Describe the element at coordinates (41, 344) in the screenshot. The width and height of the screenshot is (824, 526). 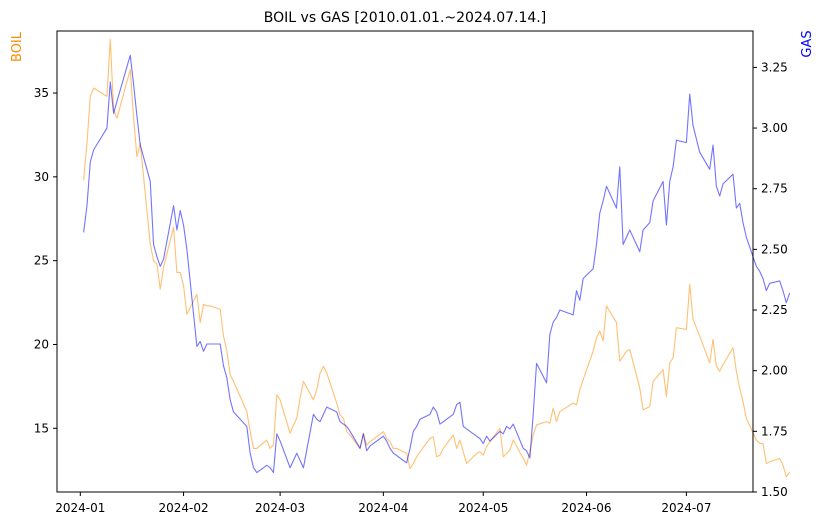
I see `y-left-tick-label: 20` at that location.